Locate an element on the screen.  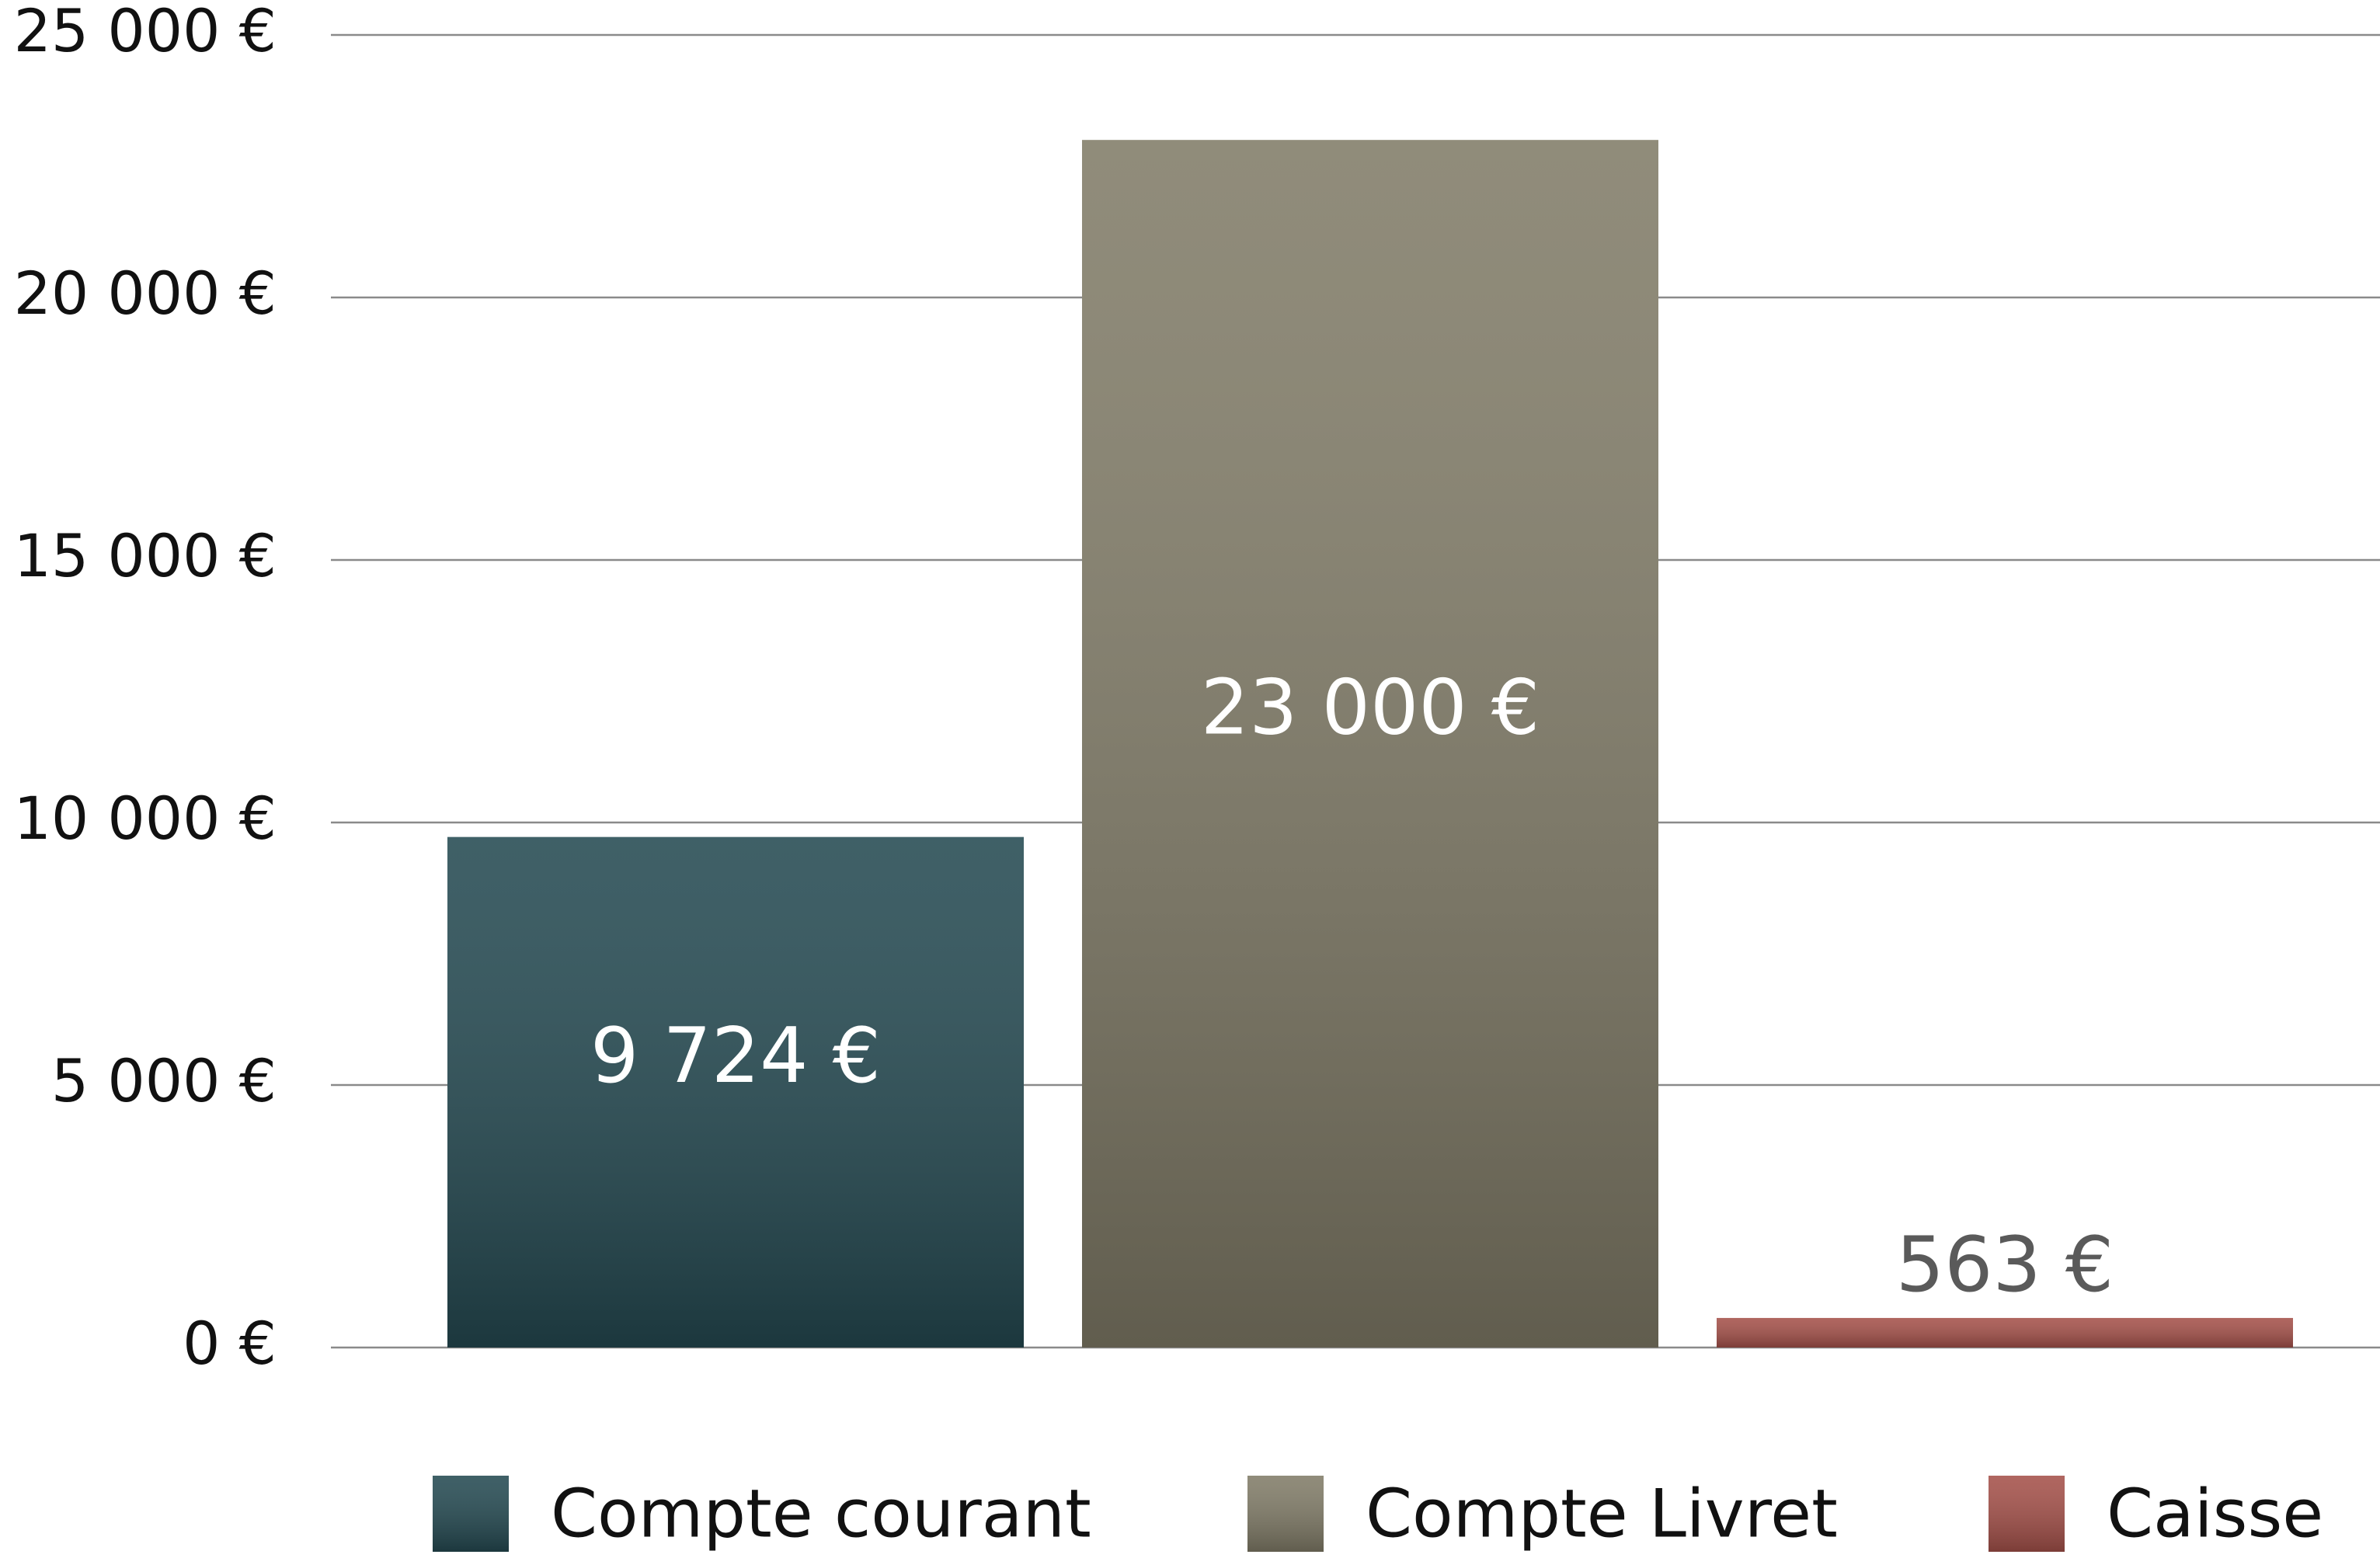
y-tick-label: 15 000 € is located at coordinates (146, 555).